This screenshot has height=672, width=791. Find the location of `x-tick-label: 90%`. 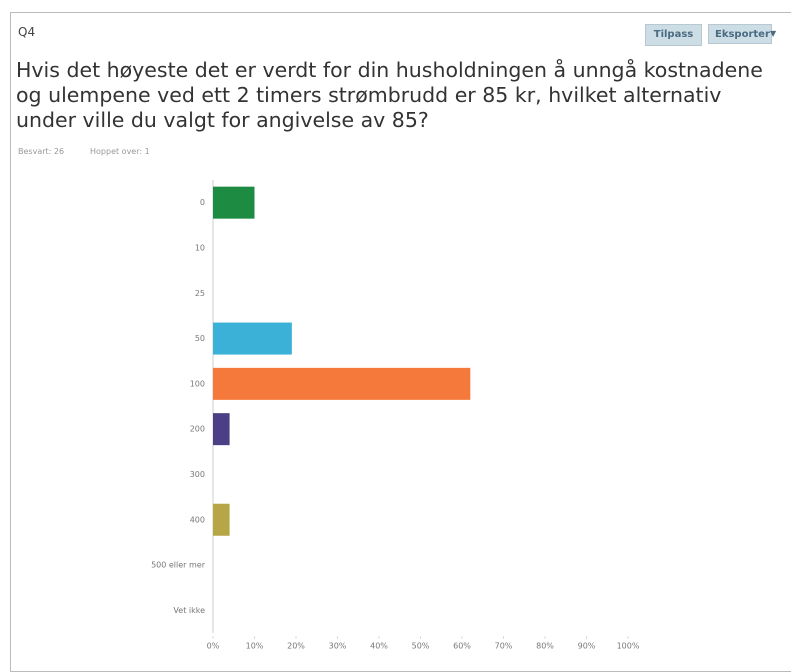

x-tick-label: 90% is located at coordinates (587, 646).